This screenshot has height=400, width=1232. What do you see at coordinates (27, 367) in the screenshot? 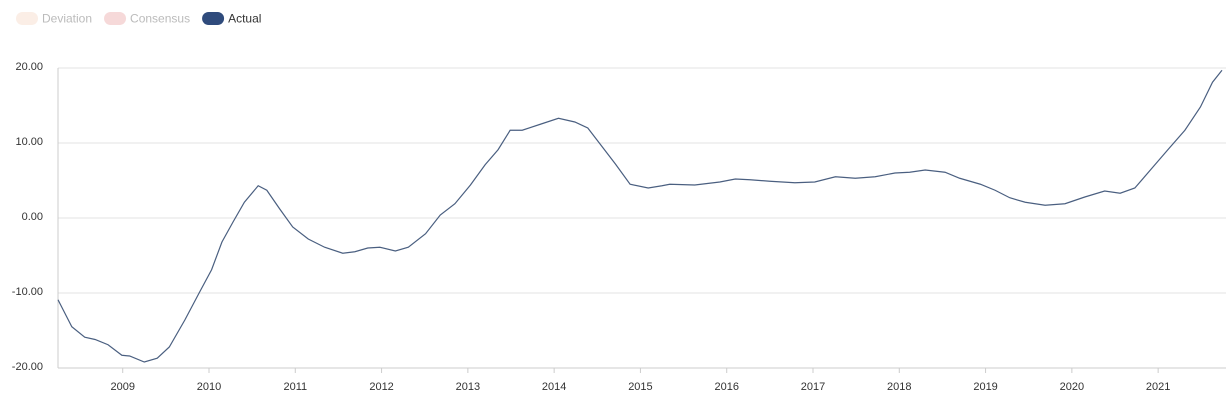
I see `y-tick-label: -20.00` at bounding box center [27, 367].